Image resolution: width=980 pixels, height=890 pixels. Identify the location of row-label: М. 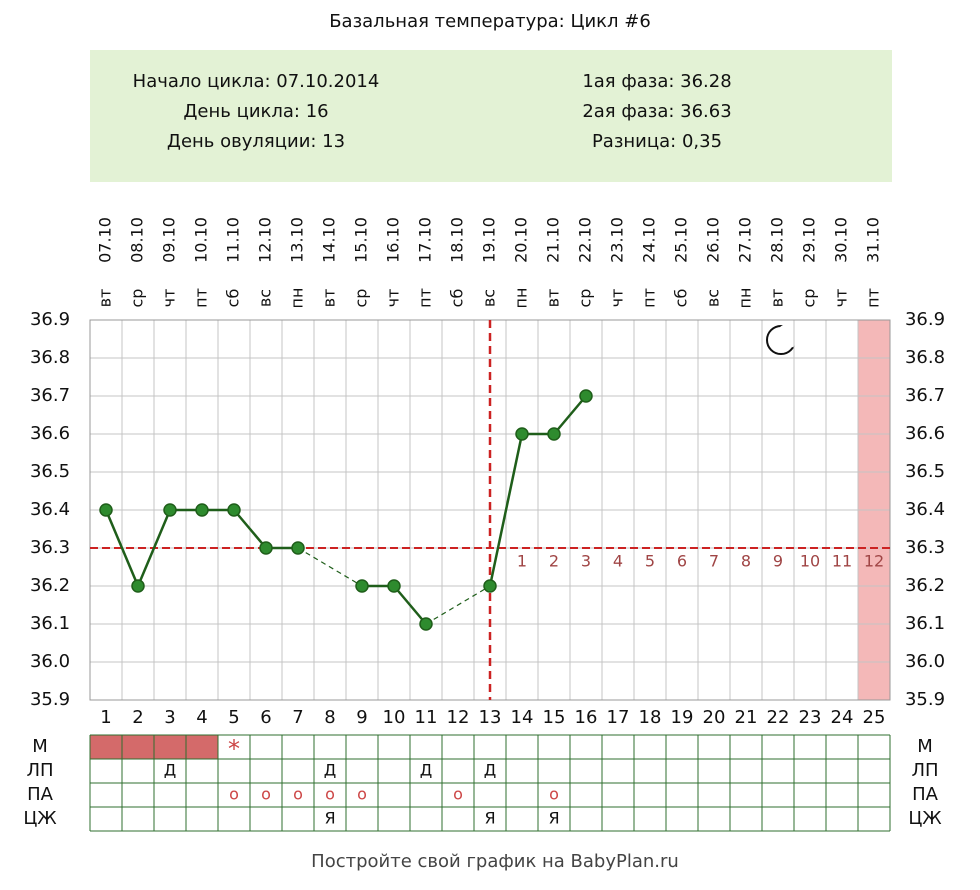
(40, 746).